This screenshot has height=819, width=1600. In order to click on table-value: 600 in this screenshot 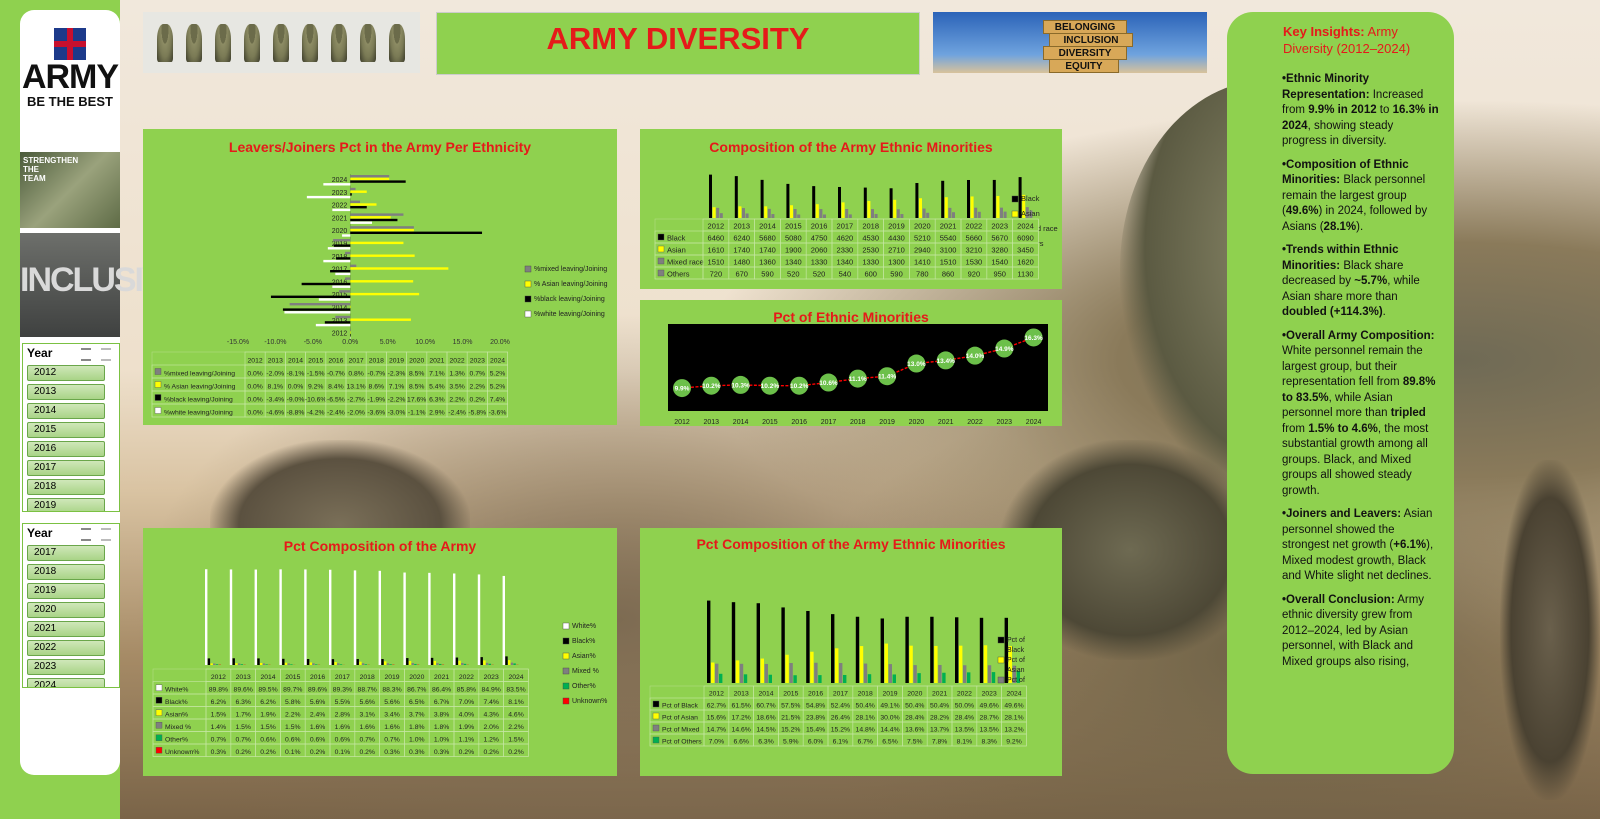, I will do `click(870, 274)`.